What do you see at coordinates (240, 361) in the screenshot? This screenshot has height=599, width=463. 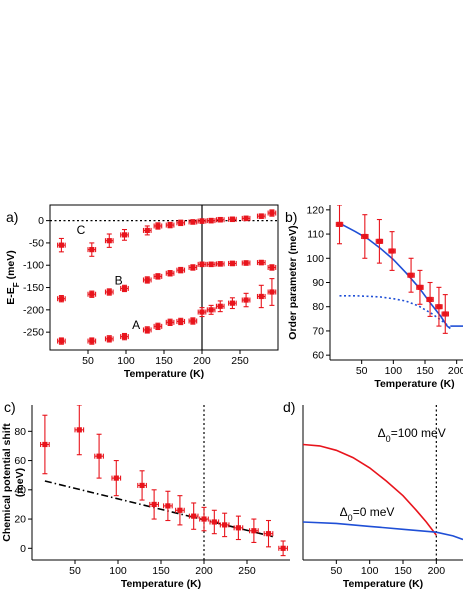 I see `x-tick-label: 250` at bounding box center [240, 361].